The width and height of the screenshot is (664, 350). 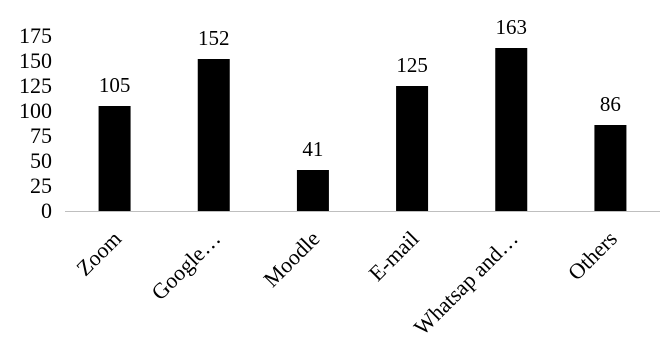 What do you see at coordinates (214, 38) in the screenshot?
I see `data-label: 152` at bounding box center [214, 38].